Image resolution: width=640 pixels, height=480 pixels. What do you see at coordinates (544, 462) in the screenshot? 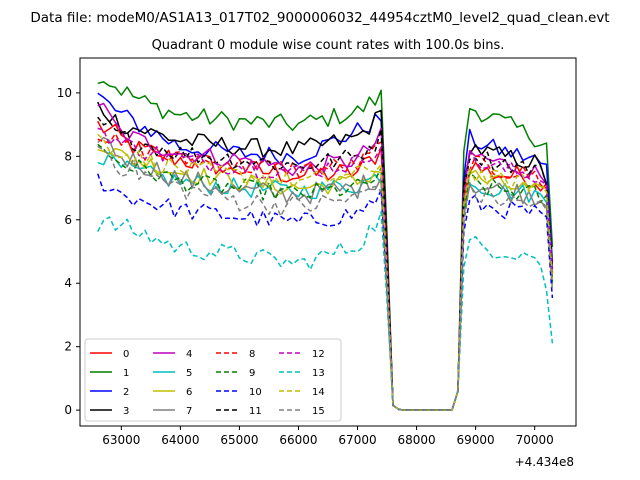
I see `x-axis-offset-label: +4.434e8` at bounding box center [544, 462].